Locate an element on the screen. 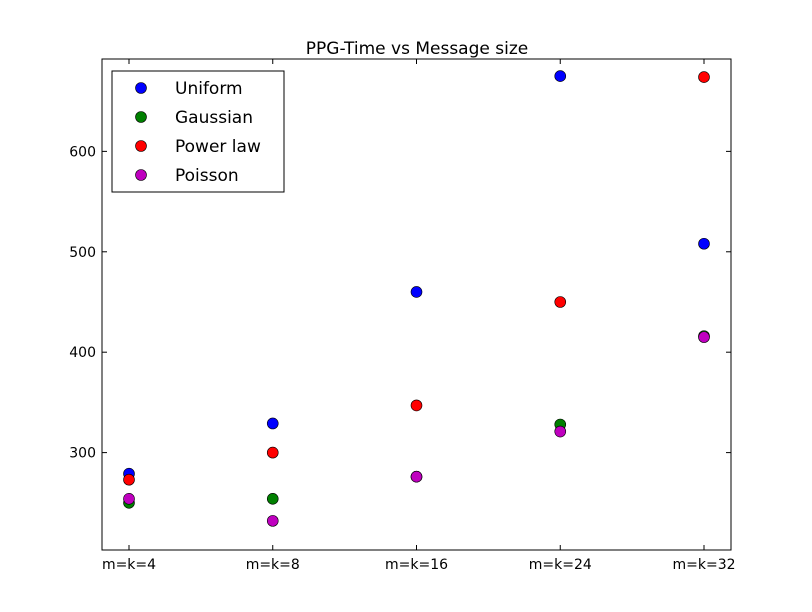 The image size is (812, 612). legend-marker-power-law is located at coordinates (141, 146).